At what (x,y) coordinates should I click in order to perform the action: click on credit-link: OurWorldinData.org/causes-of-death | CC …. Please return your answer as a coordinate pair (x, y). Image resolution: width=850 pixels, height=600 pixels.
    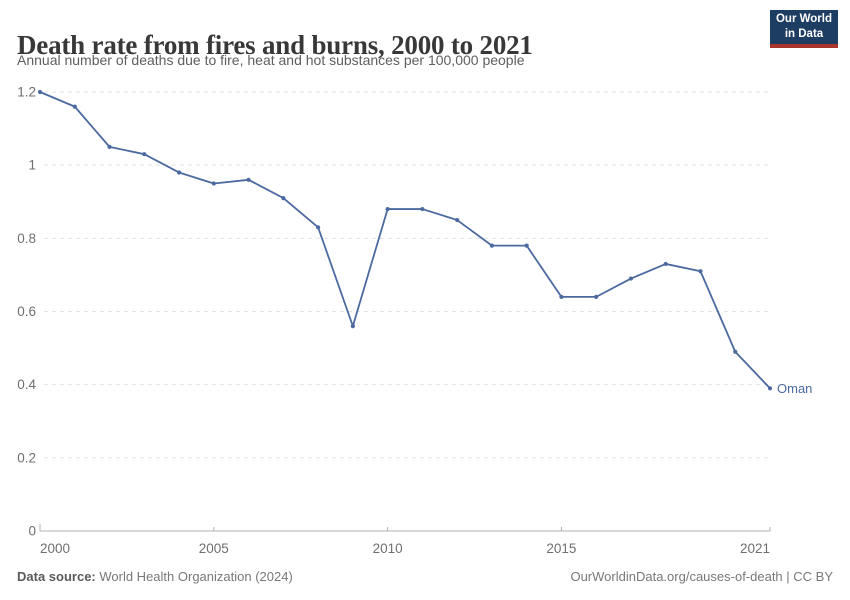
    Looking at the image, I should click on (701, 576).